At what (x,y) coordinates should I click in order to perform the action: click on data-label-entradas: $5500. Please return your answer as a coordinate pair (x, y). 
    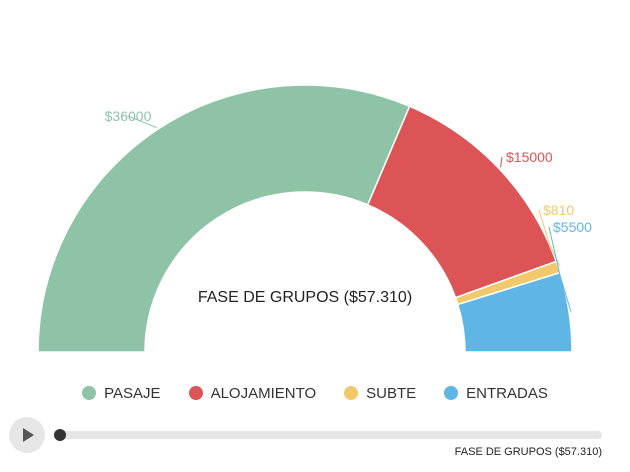
    Looking at the image, I should click on (572, 227).